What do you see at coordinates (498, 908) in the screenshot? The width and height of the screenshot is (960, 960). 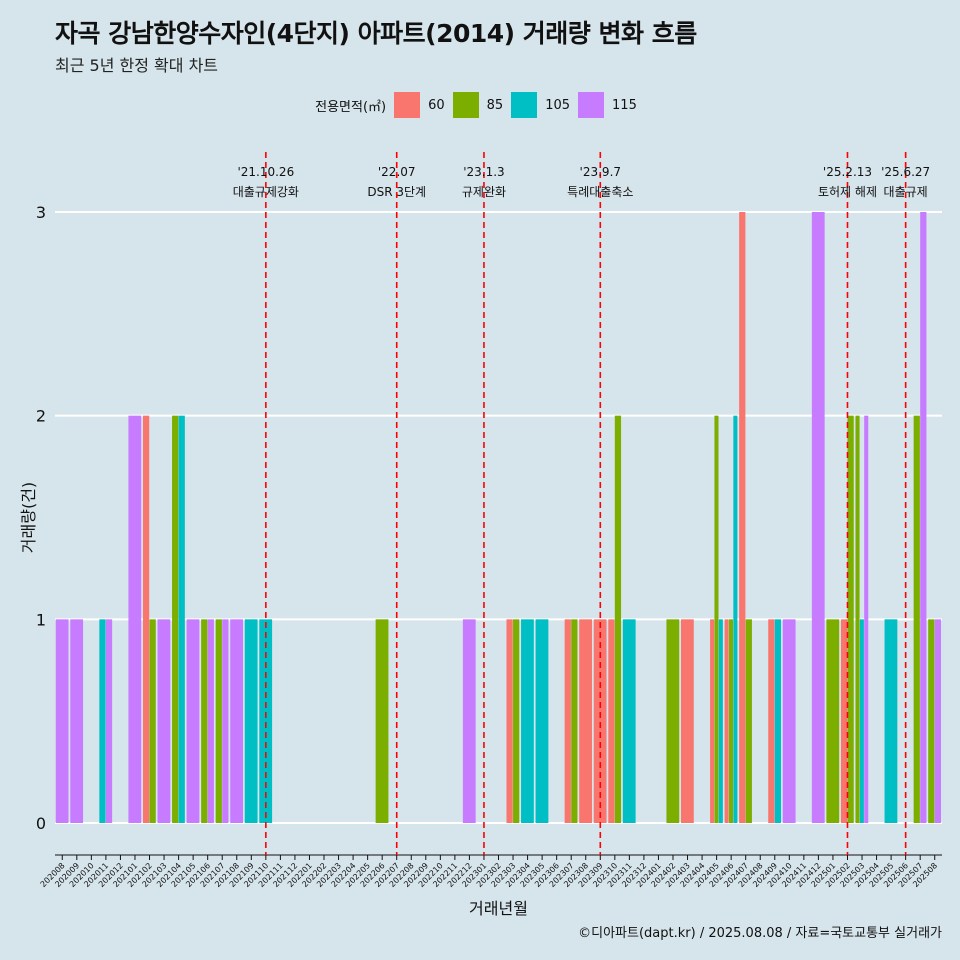 I see `x-axis-title: 거래년월` at bounding box center [498, 908].